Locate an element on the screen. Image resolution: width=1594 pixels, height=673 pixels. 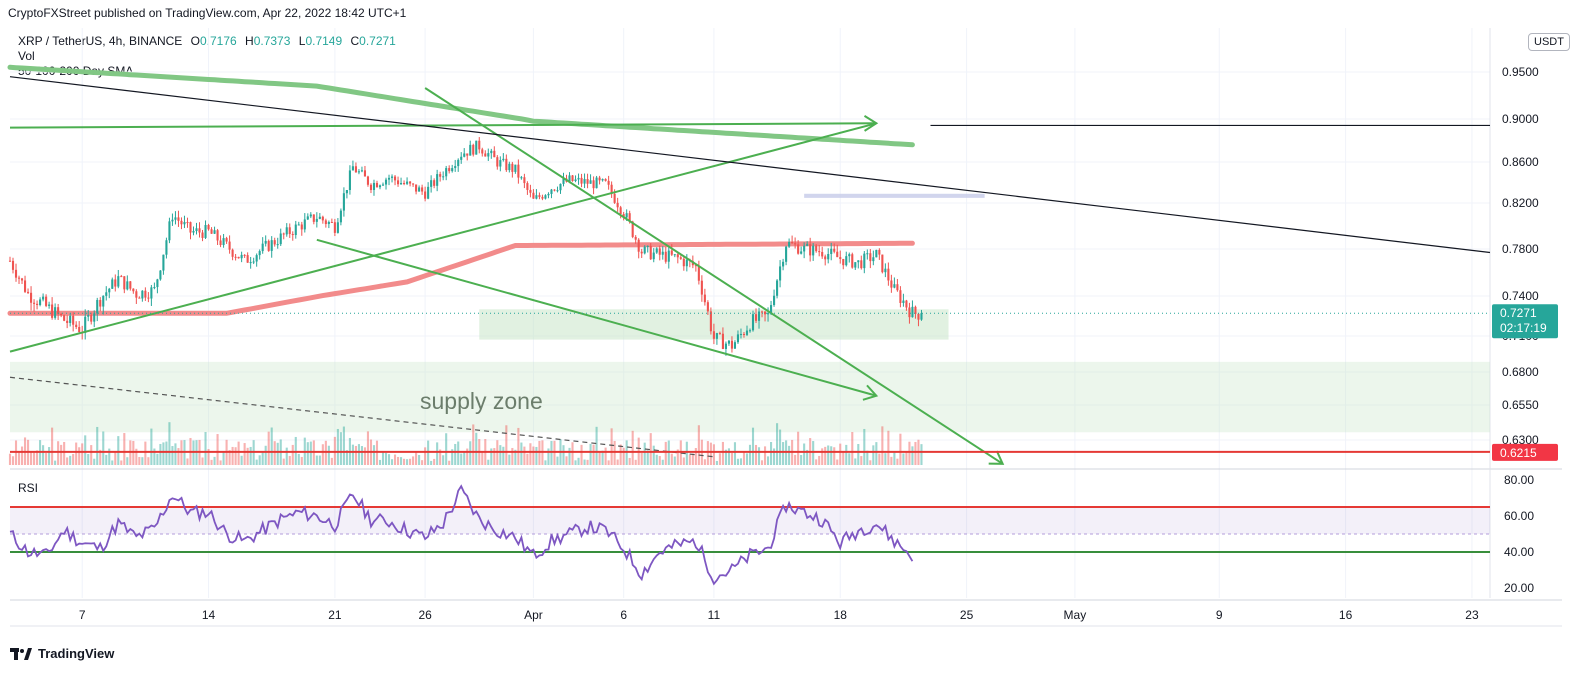
legend-symbol: XRP / TetherUS, 4h, BINANCE is located at coordinates (100, 41).